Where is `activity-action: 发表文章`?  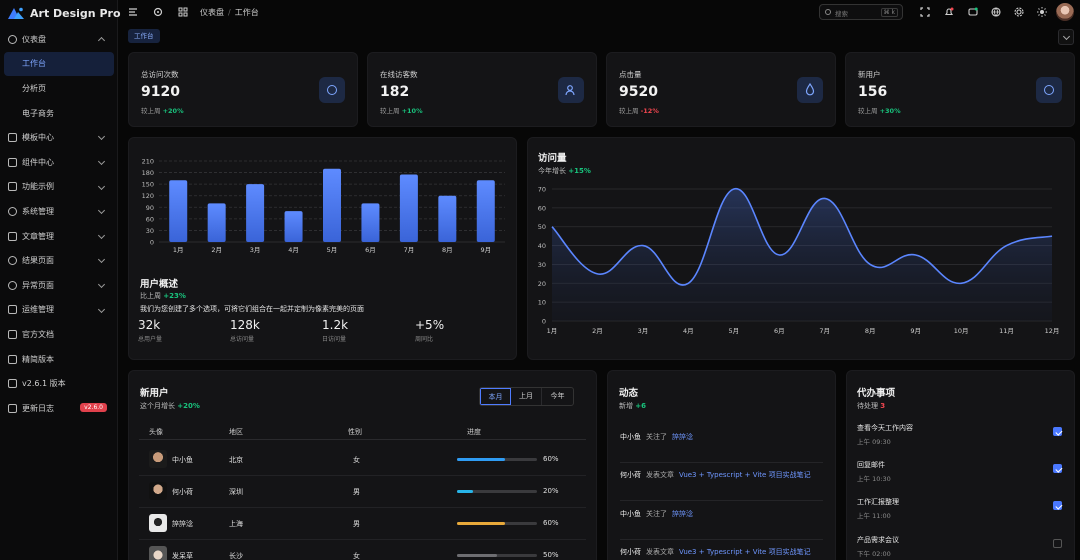 activity-action: 发表文章 is located at coordinates (660, 552).